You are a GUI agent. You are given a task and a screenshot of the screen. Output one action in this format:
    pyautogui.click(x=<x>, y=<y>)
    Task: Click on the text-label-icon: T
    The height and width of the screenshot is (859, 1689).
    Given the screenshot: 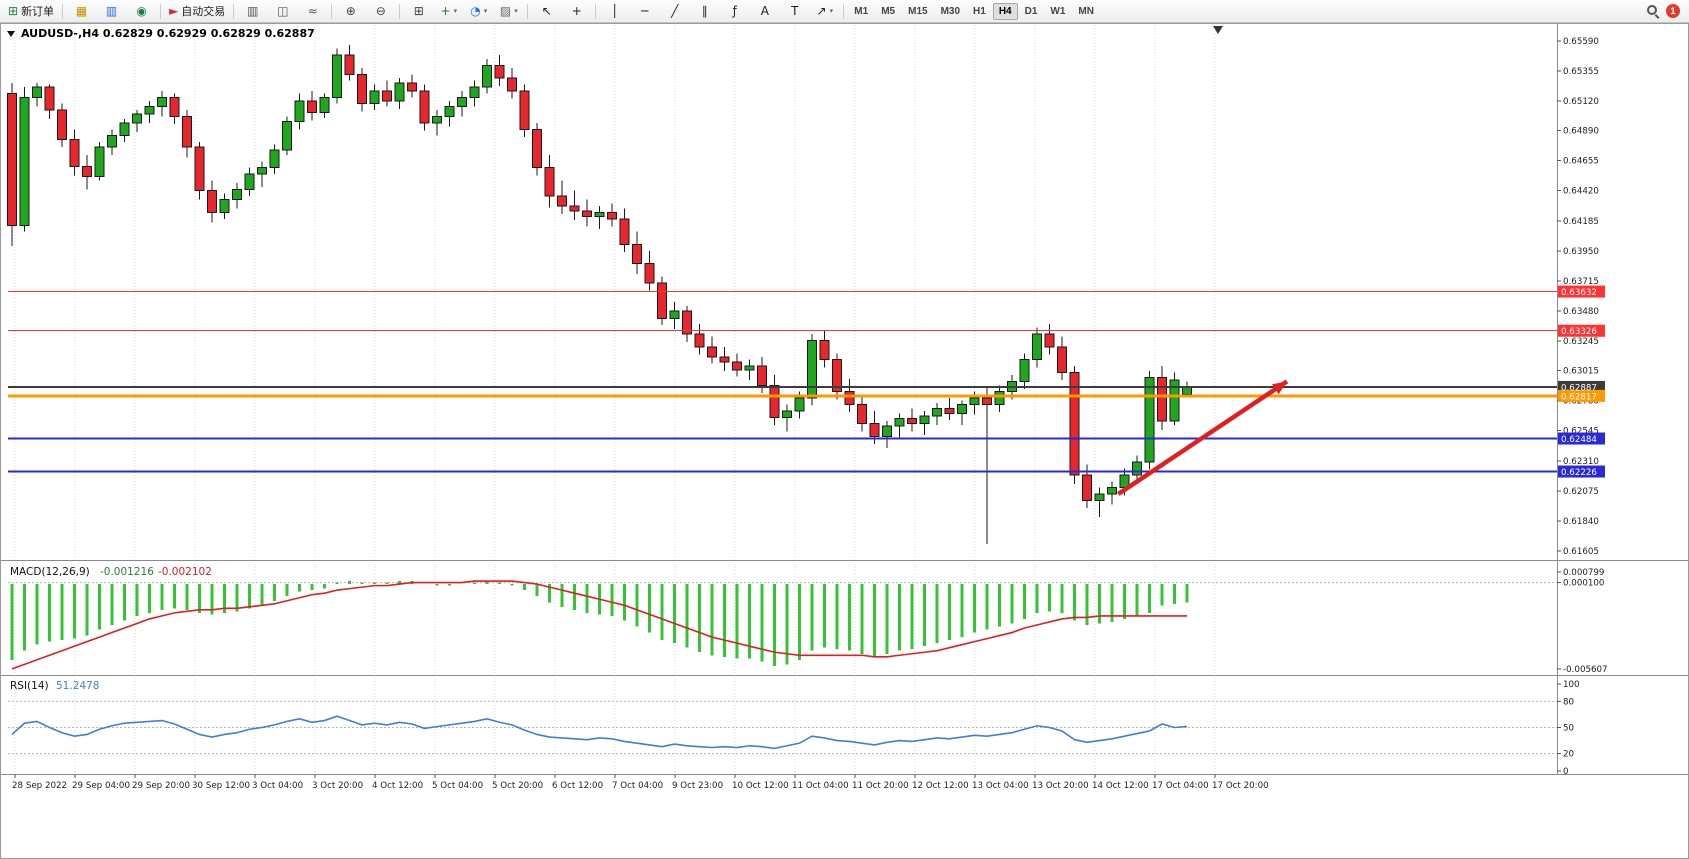 What is the action you would take?
    pyautogui.click(x=795, y=11)
    